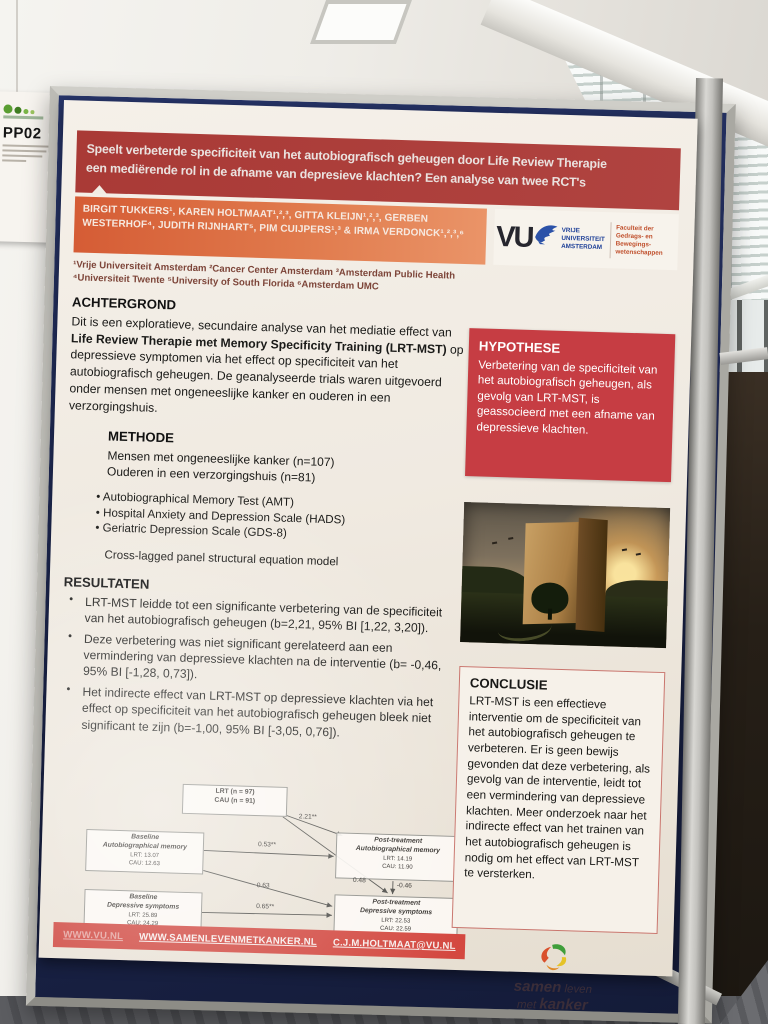 This screenshot has width=768, height=1024. I want to click on path-coef-baseam-postds: 0.63, so click(263, 886).